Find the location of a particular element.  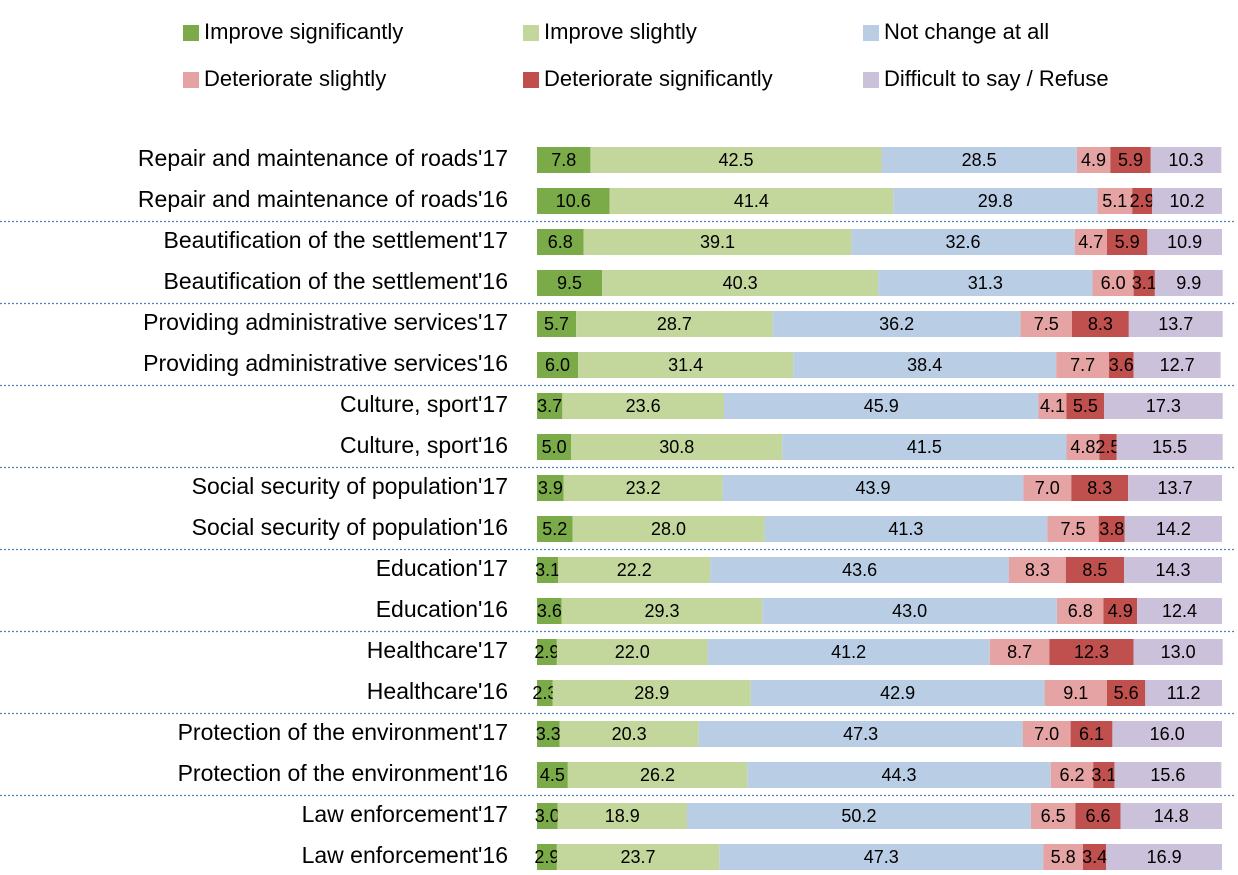

value-label: 42.9 is located at coordinates (897, 693).